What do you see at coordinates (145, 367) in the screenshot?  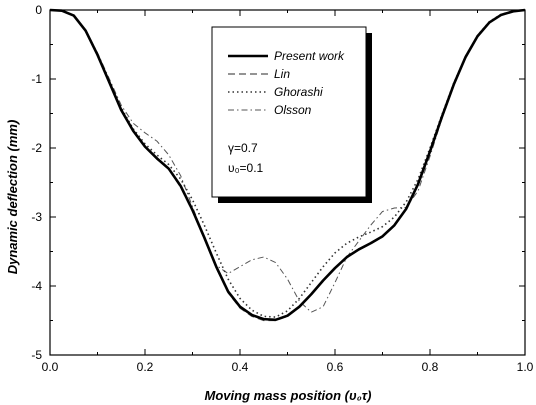 I see `x-tick-label: 0.2` at bounding box center [145, 367].